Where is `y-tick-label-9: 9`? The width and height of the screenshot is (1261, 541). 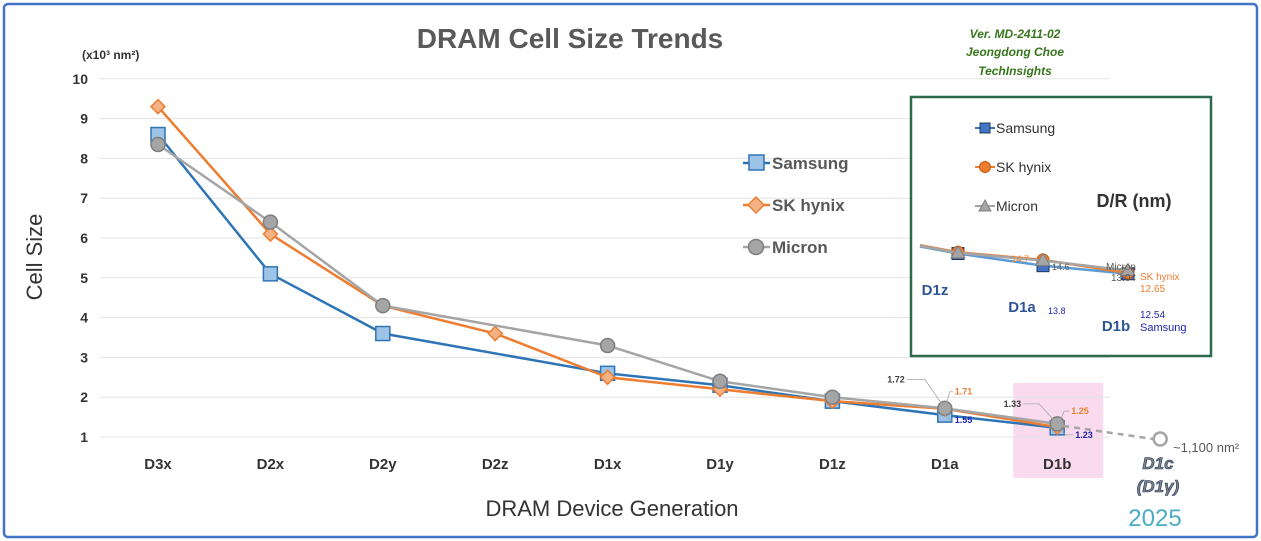
y-tick-label-9: 9 is located at coordinates (84, 119).